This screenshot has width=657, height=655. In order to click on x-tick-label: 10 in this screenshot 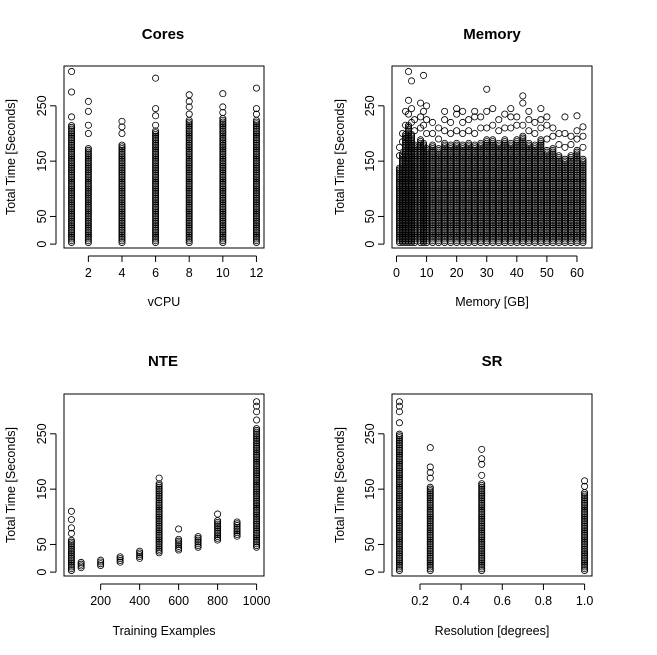, I will do `click(427, 273)`.